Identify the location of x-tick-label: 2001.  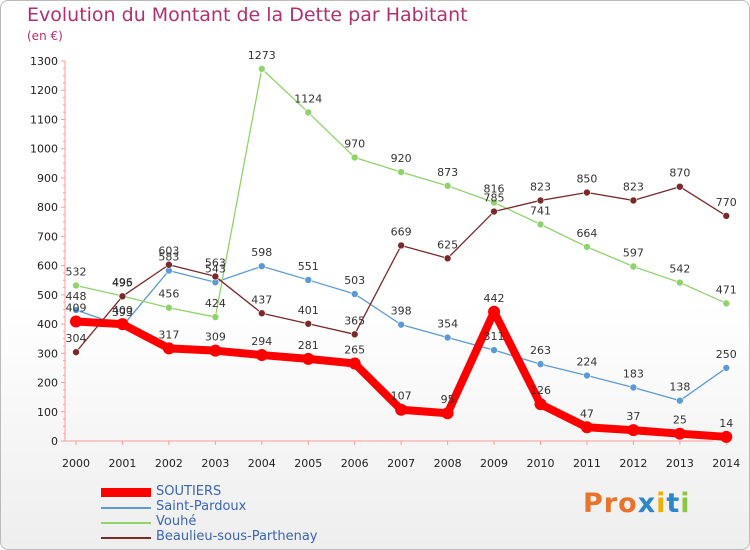
(122, 463).